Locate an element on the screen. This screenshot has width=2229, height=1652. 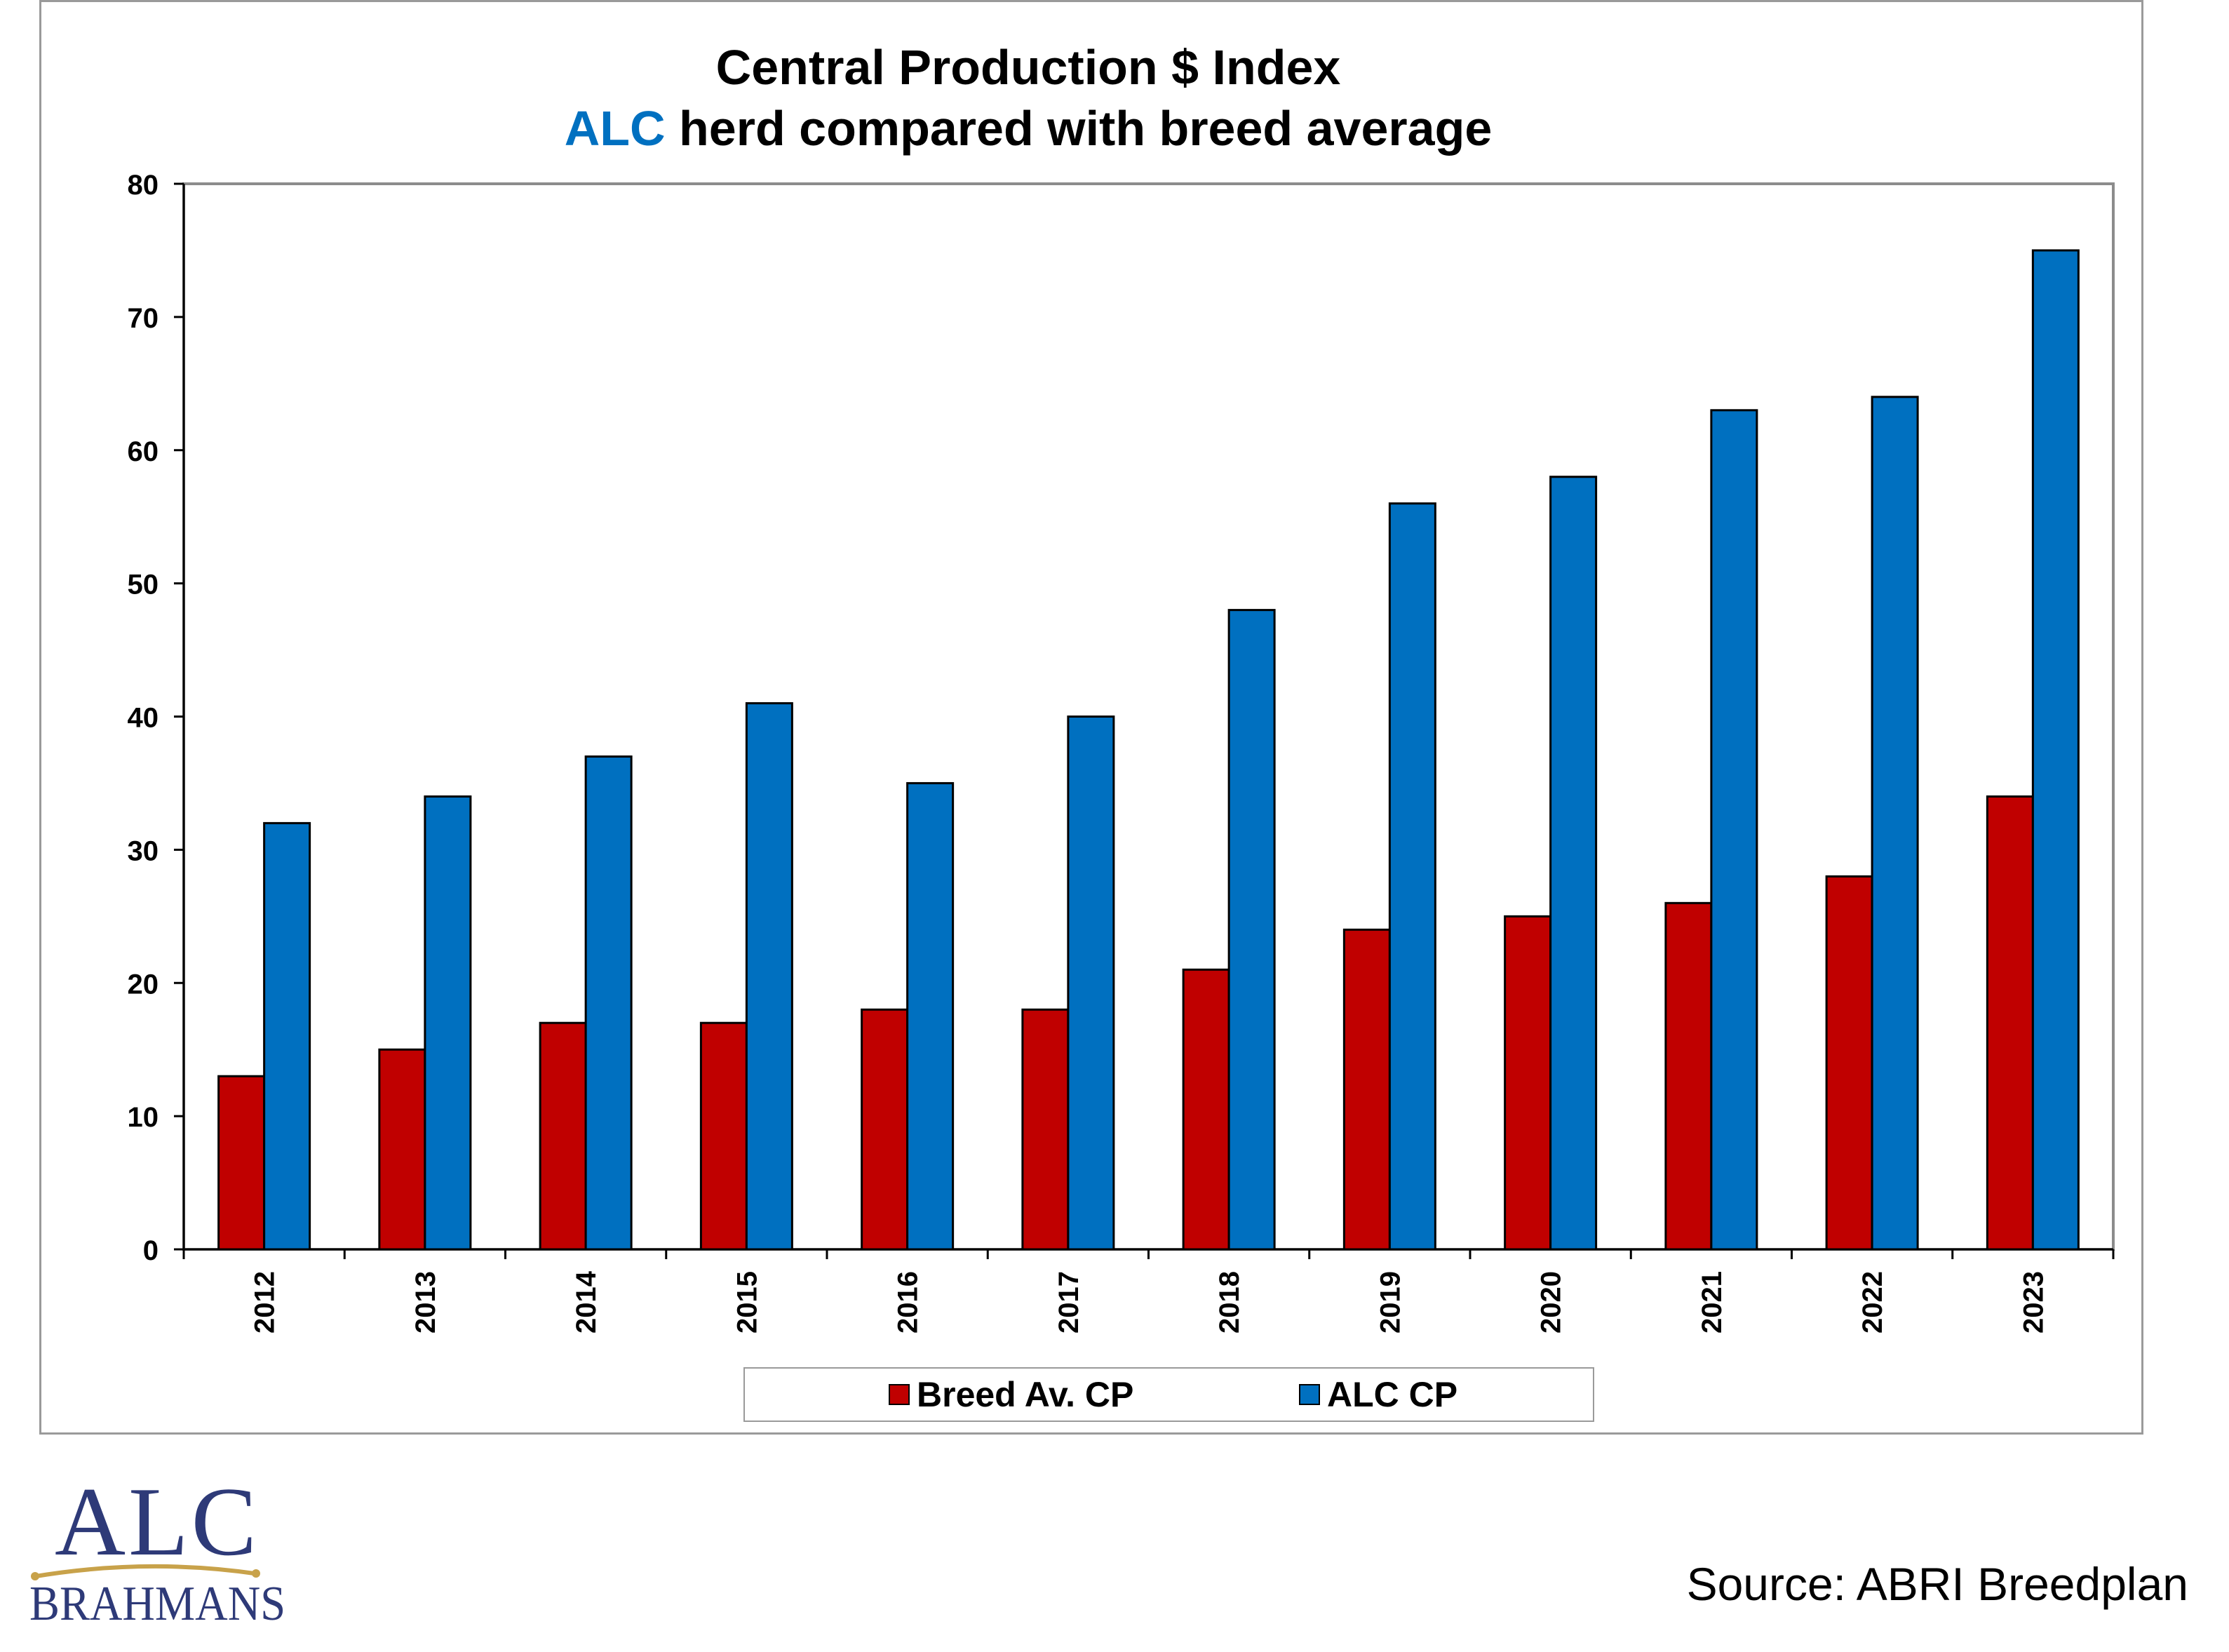
bar-breed-2019 is located at coordinates (1366, 1089).